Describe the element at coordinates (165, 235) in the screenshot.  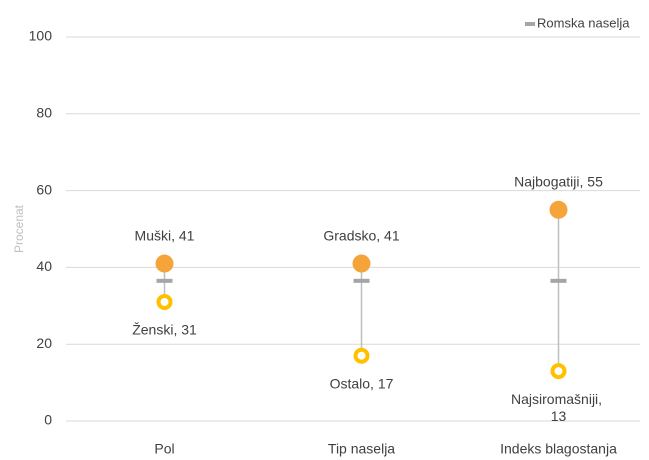
I see `data-label: Muški, 41` at that location.